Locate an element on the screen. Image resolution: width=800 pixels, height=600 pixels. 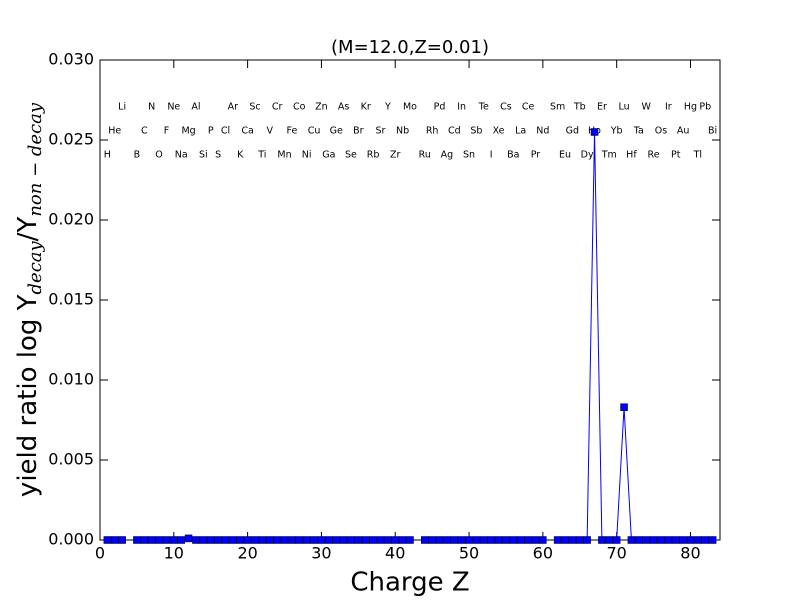
element-label: W is located at coordinates (646, 107).